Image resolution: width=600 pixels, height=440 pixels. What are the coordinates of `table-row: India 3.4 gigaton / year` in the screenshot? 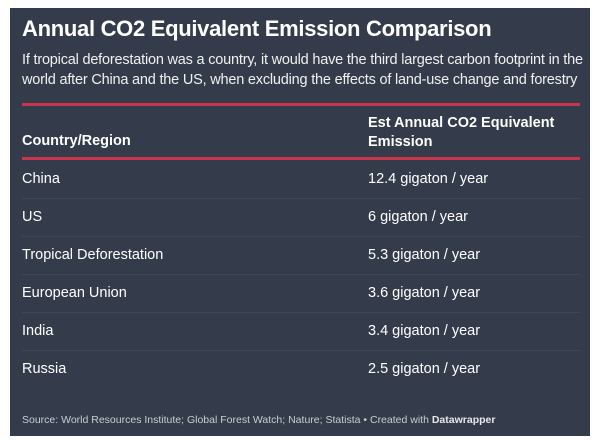 It's located at (301, 331).